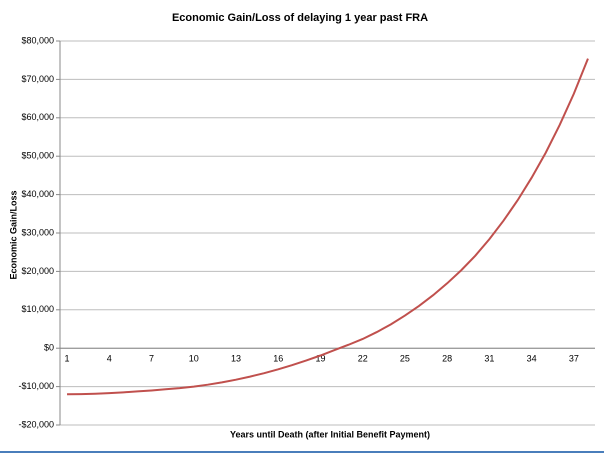 The width and height of the screenshot is (604, 466). I want to click on y-tick-label: $30,000, so click(37, 232).